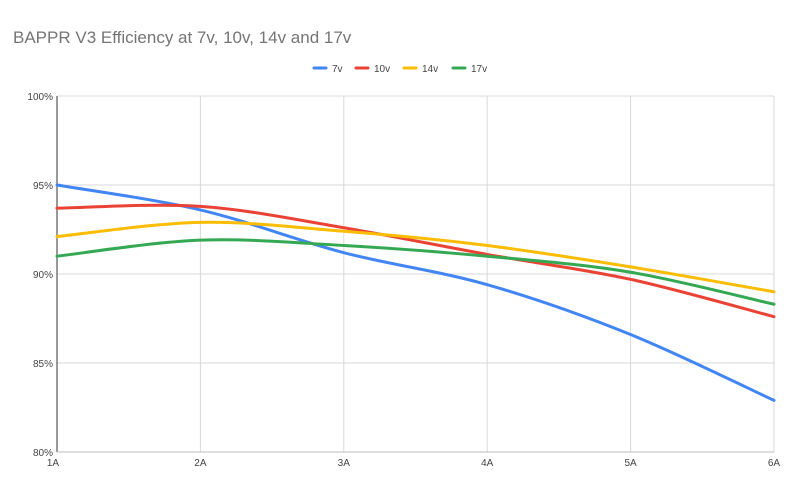 The image size is (799, 500). I want to click on y-tick-label: 95%, so click(43, 186).